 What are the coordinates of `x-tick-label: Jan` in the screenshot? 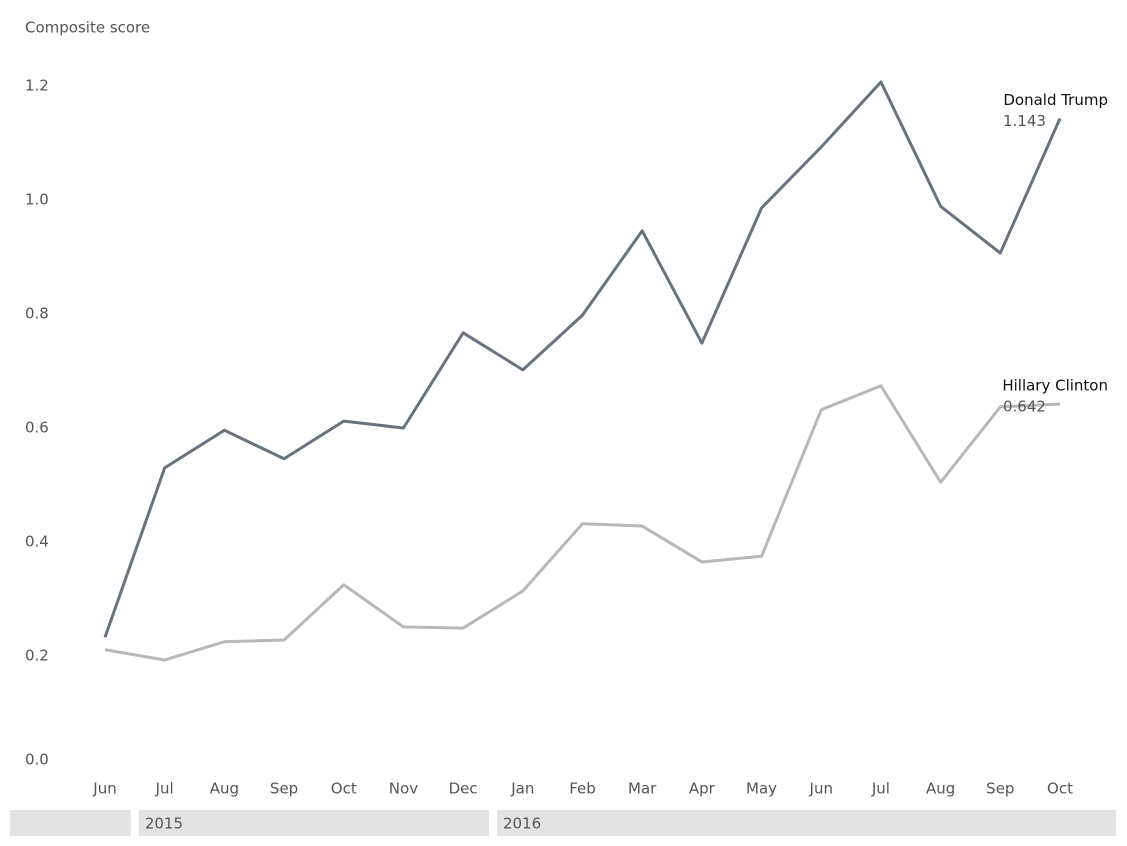 It's located at (522, 789).